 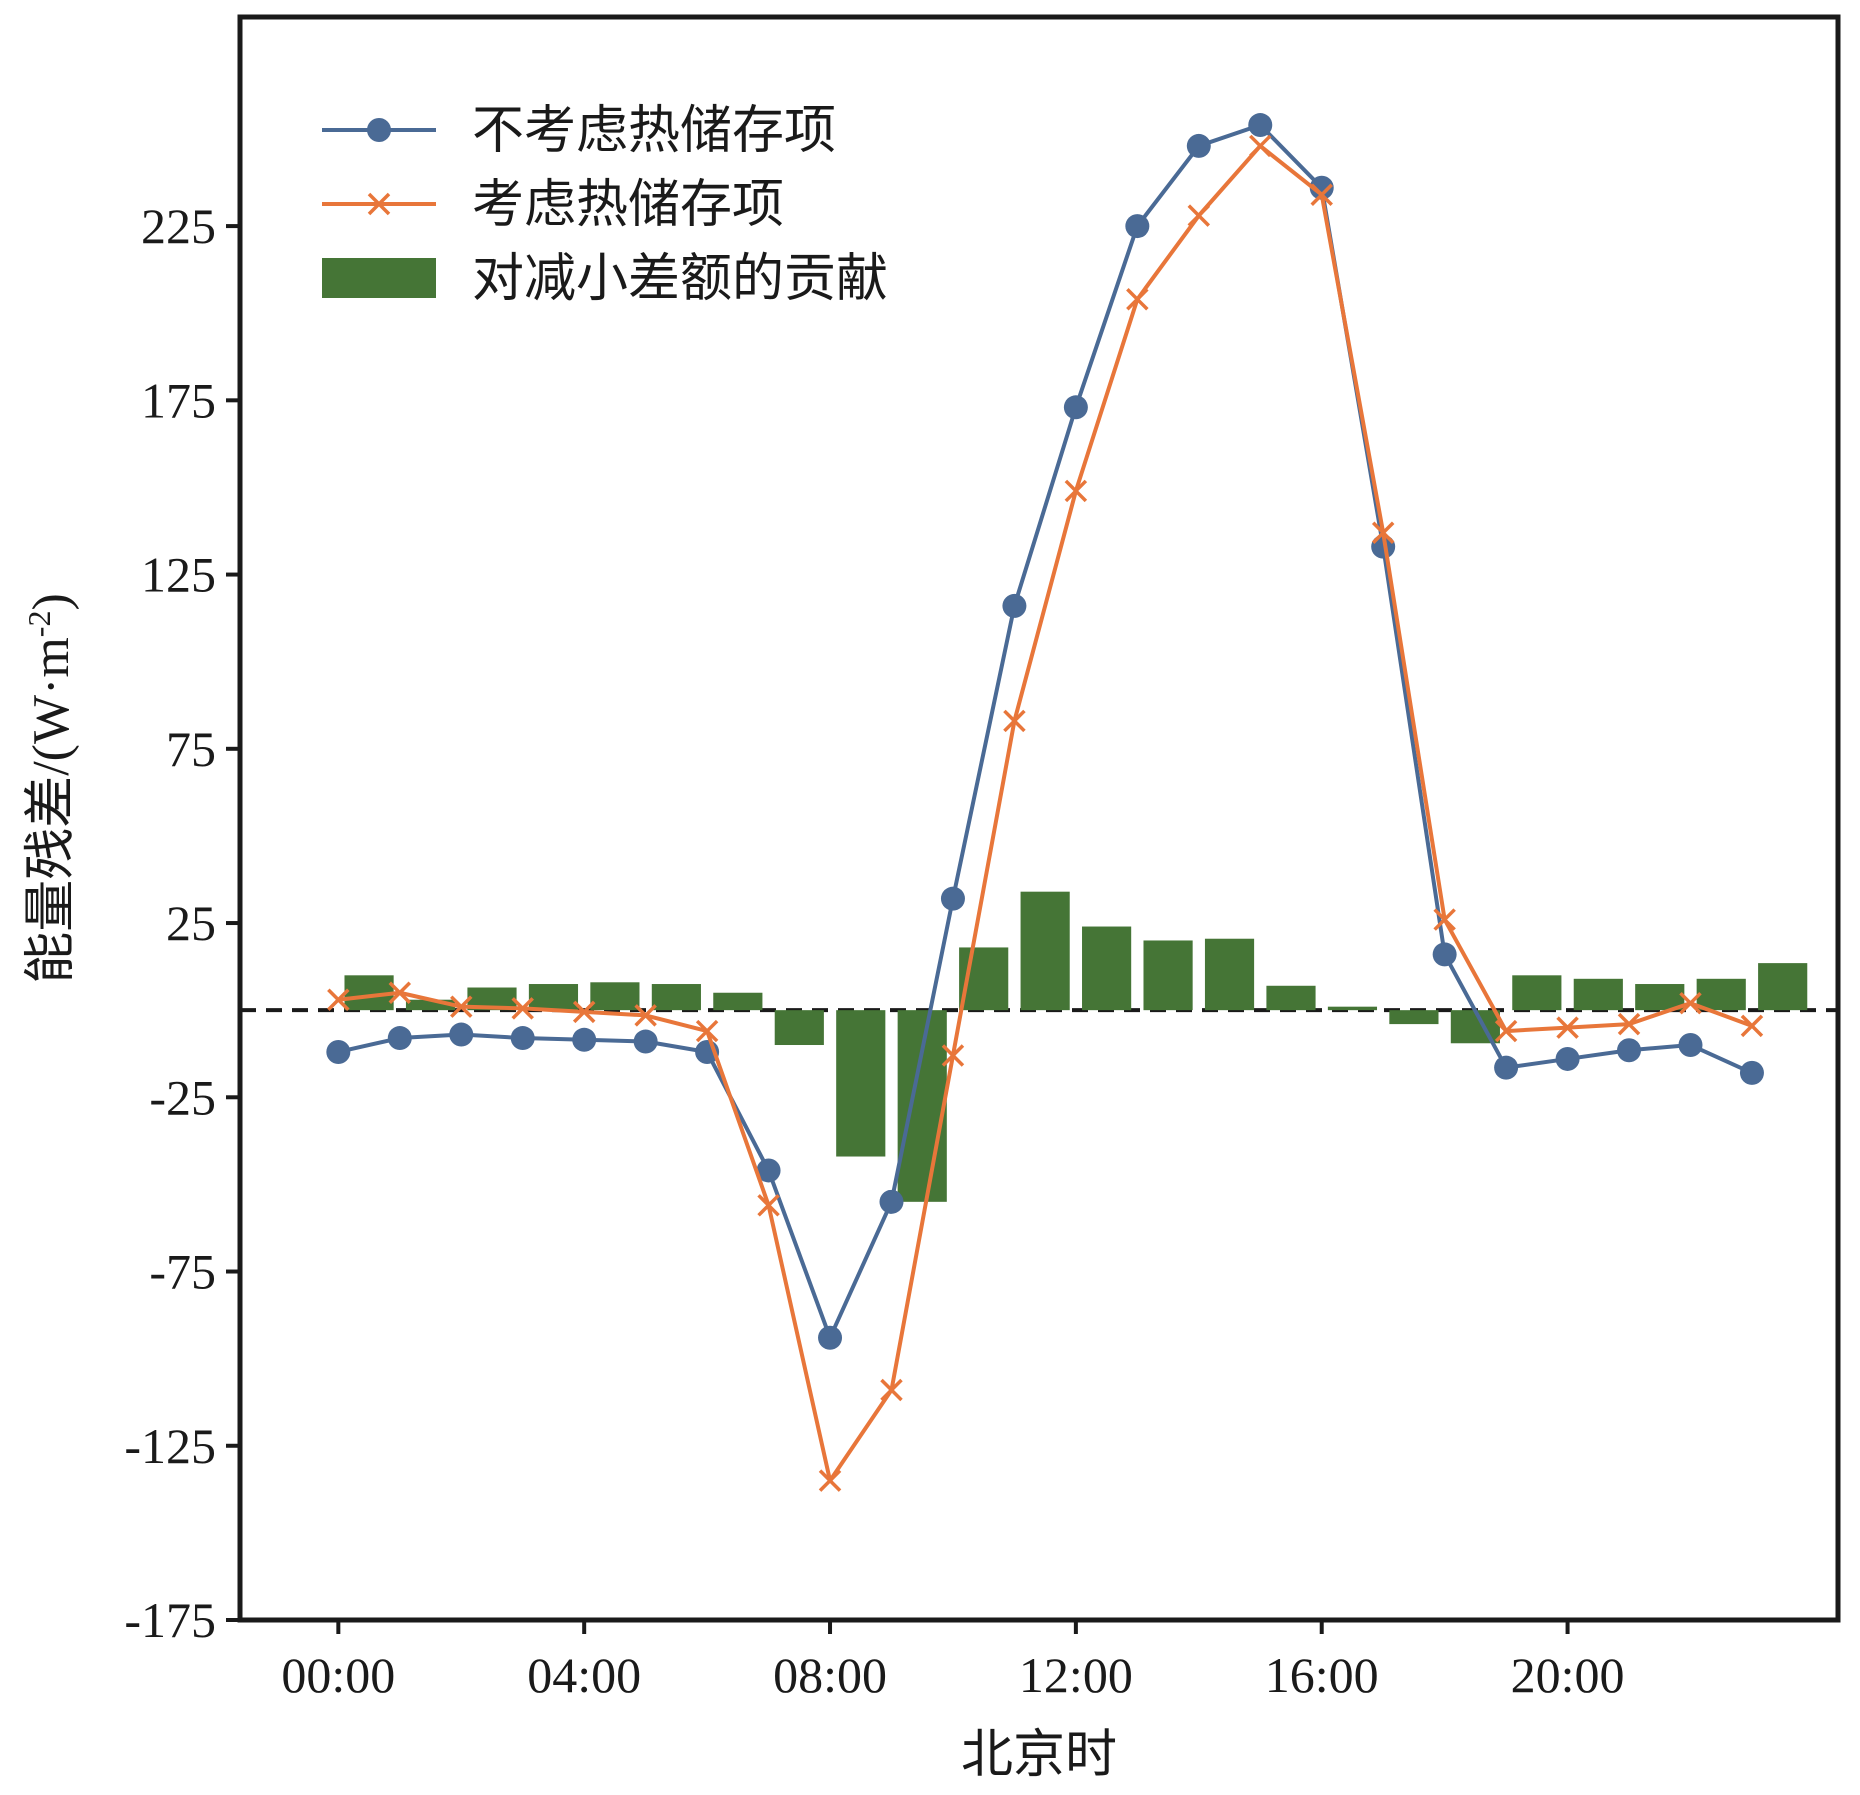 I want to click on legend-item-2: 考虑热储存项, so click(x=553, y=205).